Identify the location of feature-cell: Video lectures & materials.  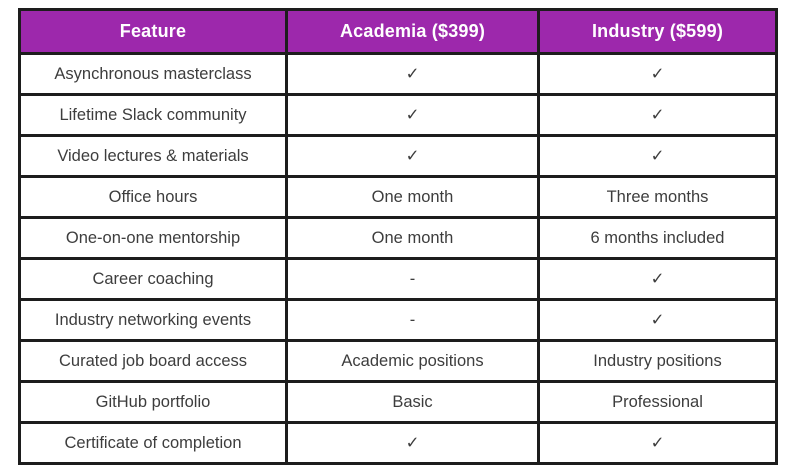
(153, 156).